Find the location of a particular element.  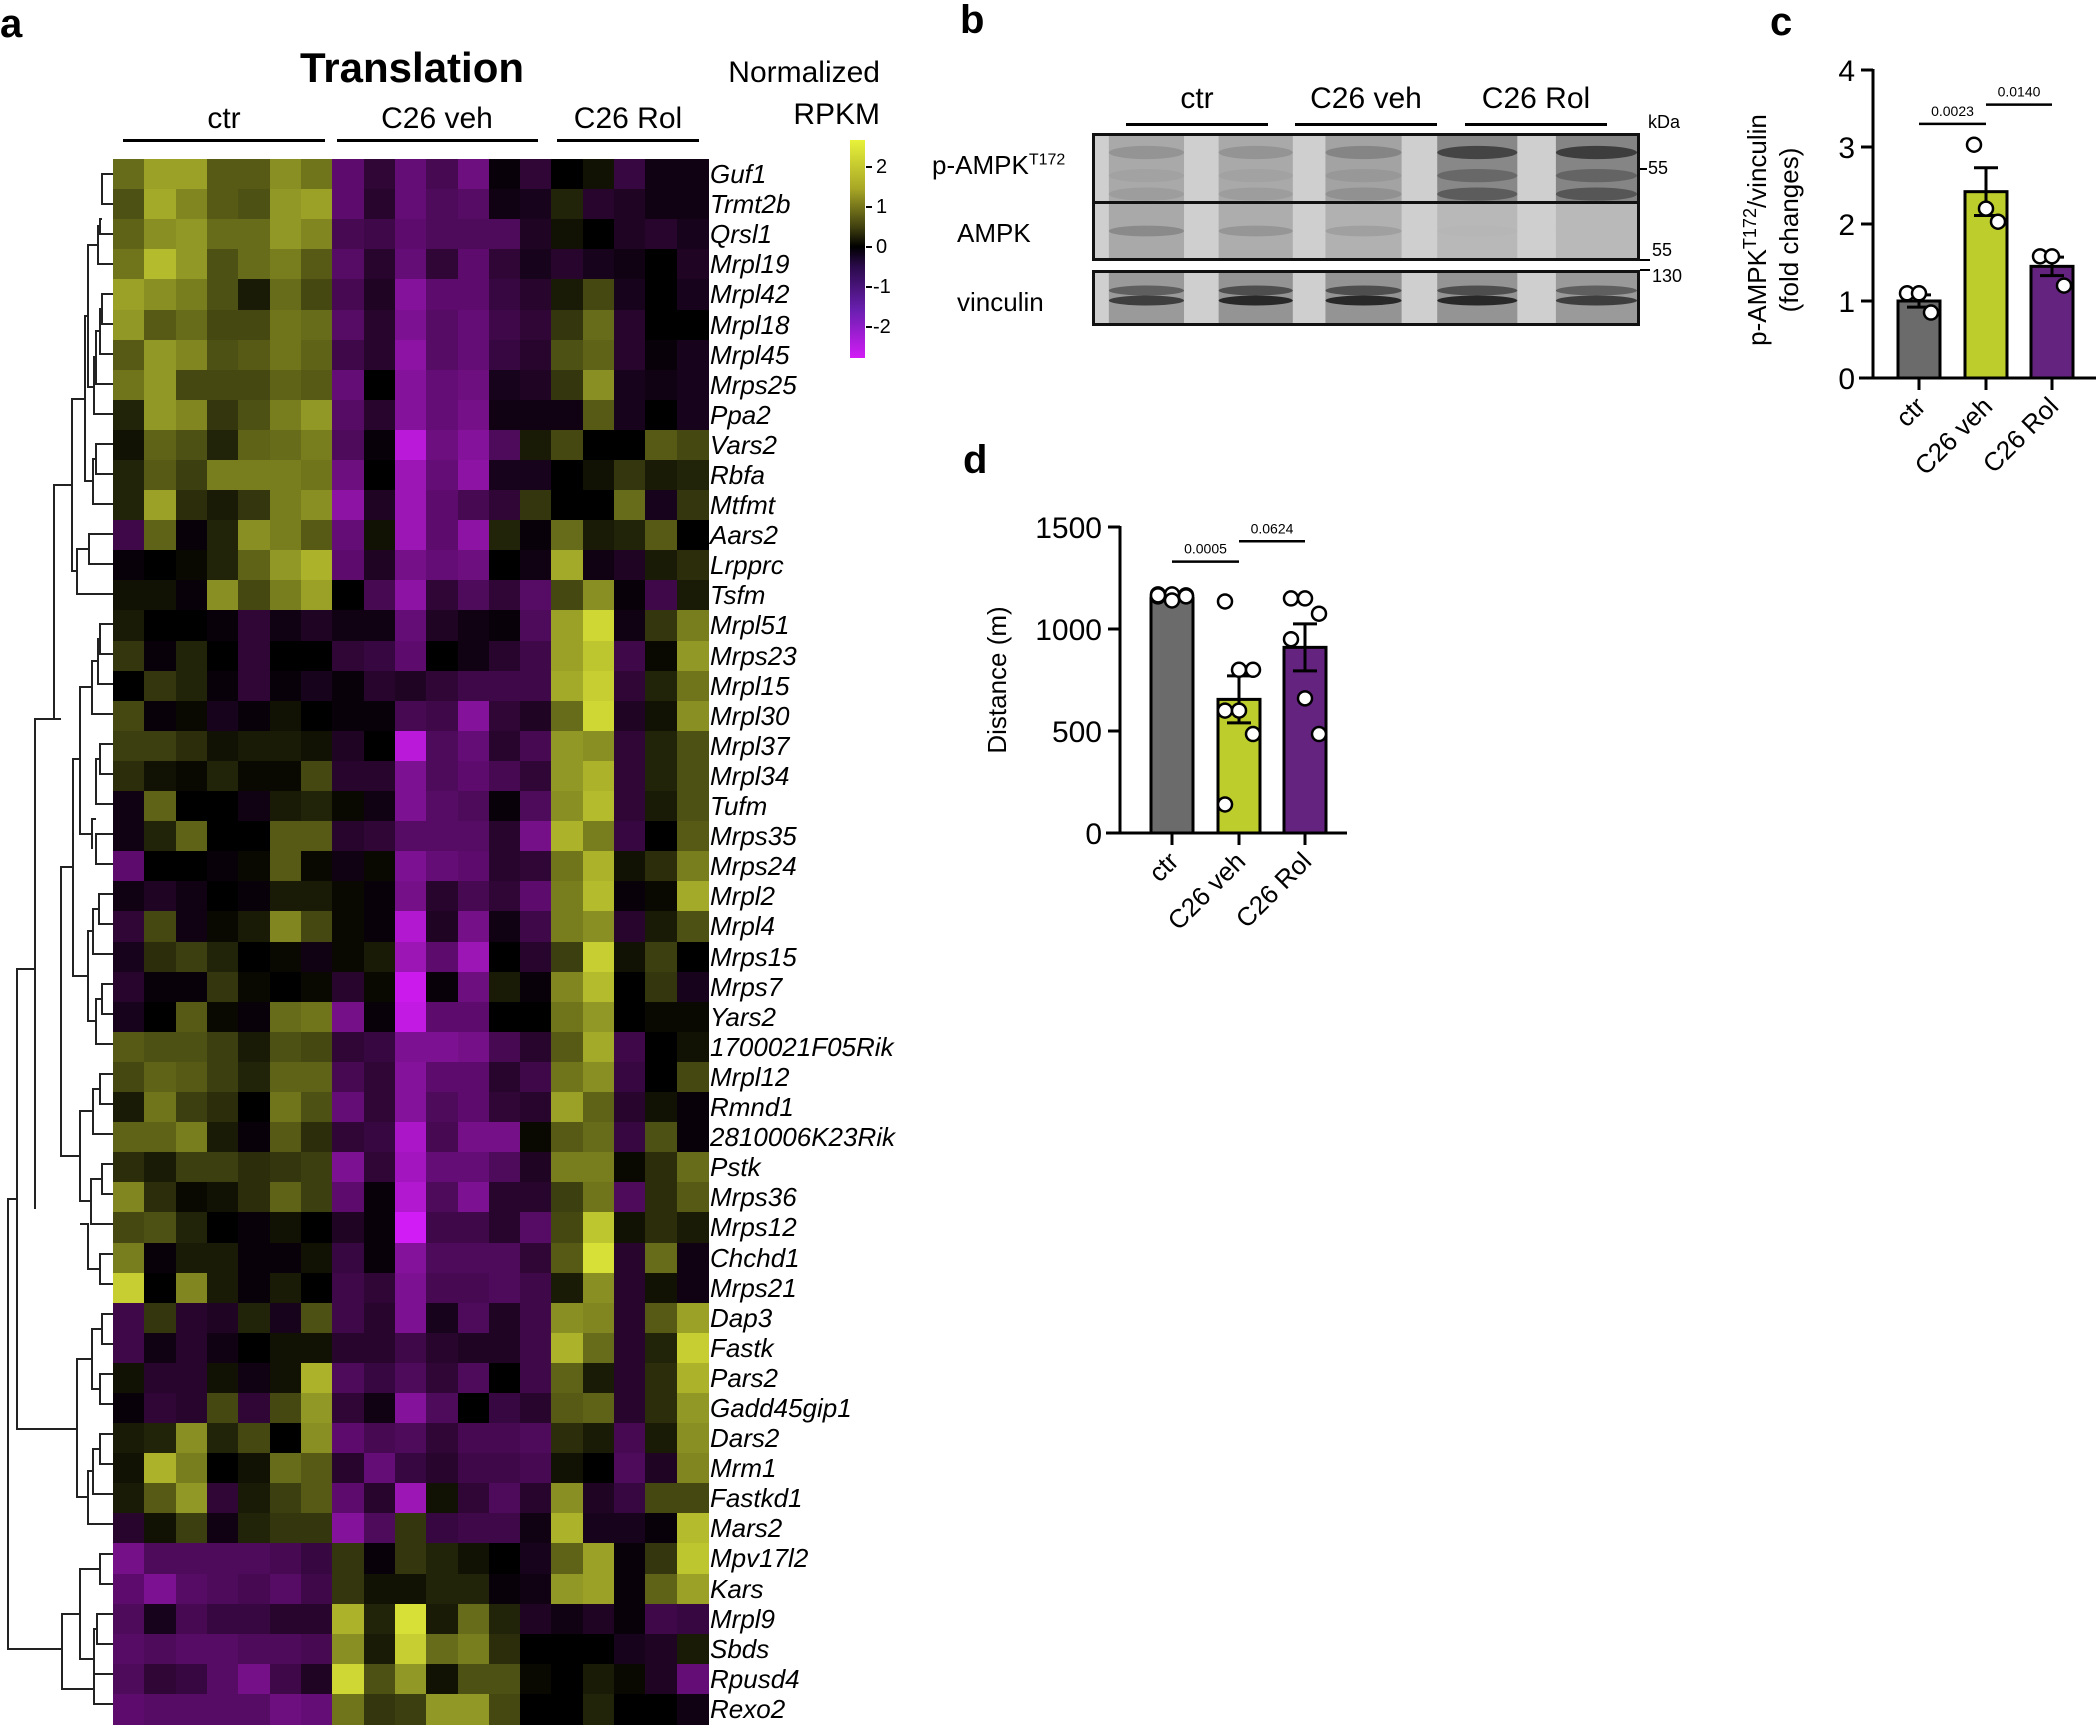

gene-label: Mrps25 is located at coordinates (753, 384).